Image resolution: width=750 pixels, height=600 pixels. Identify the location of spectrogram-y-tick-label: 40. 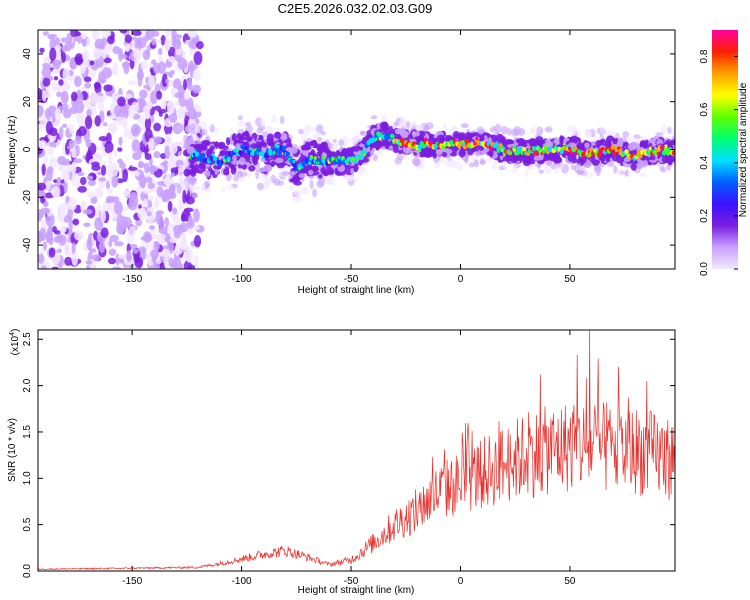
(27, 54).